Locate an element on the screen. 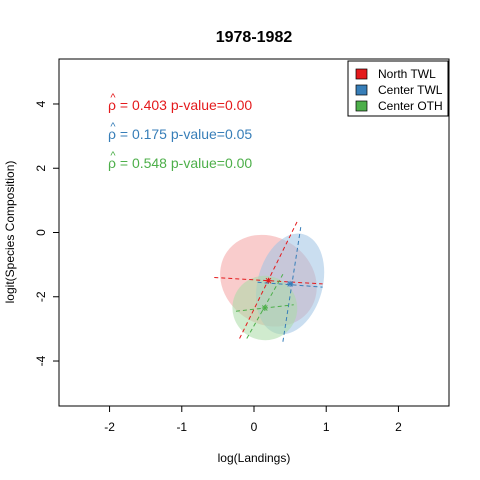 The width and height of the screenshot is (480, 480). legend-label: Center TWL is located at coordinates (410, 90).